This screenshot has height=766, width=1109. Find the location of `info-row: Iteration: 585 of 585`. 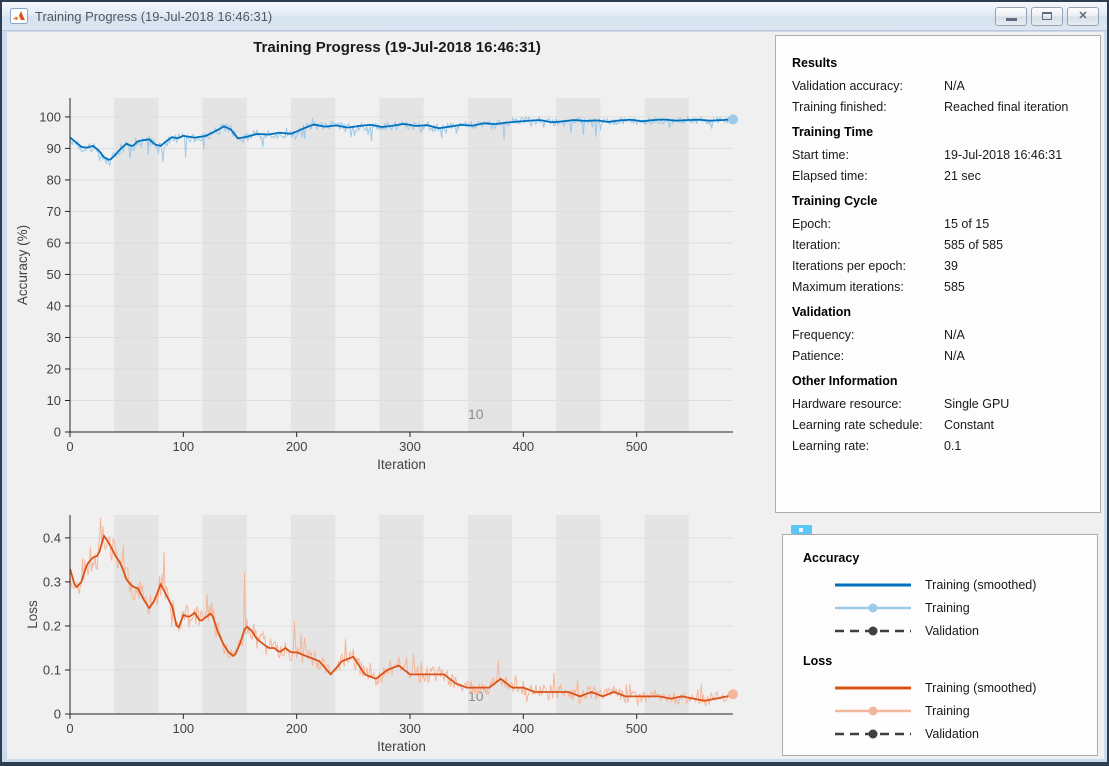

info-row: Iteration: 585 of 585 is located at coordinates (938, 245).